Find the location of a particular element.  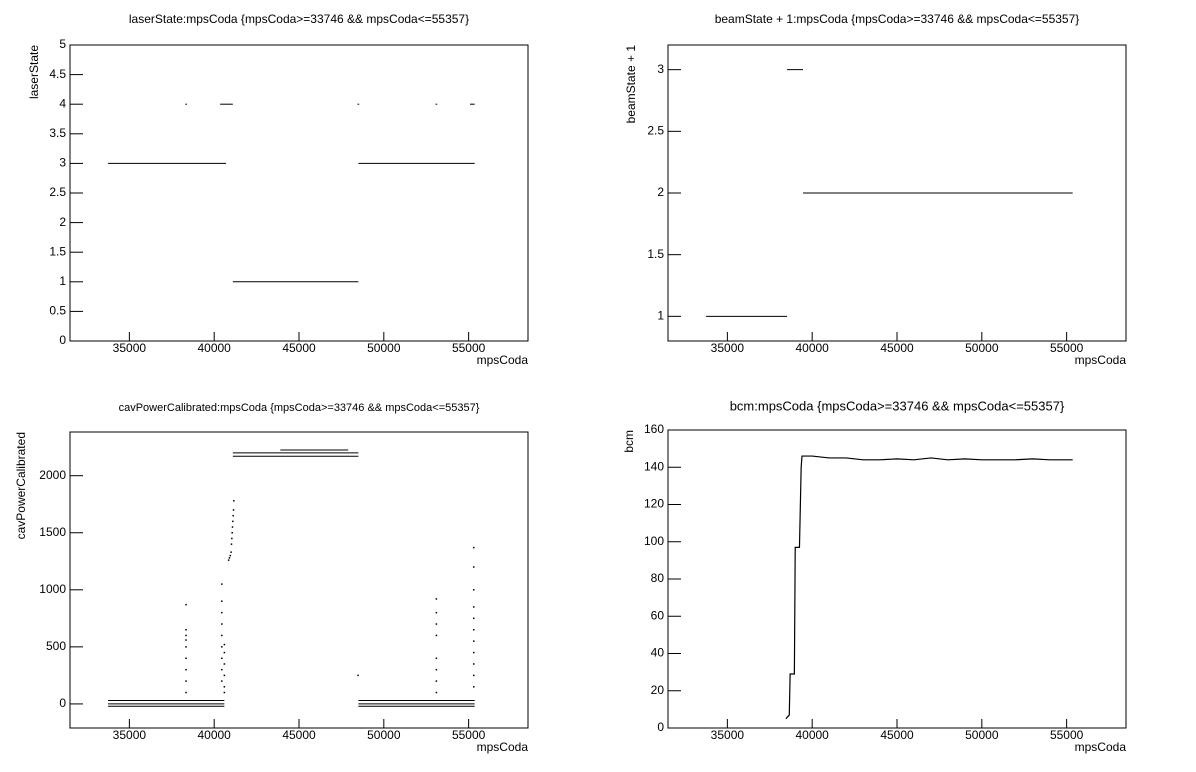

y-tick-label: 20 is located at coordinates (658, 690).